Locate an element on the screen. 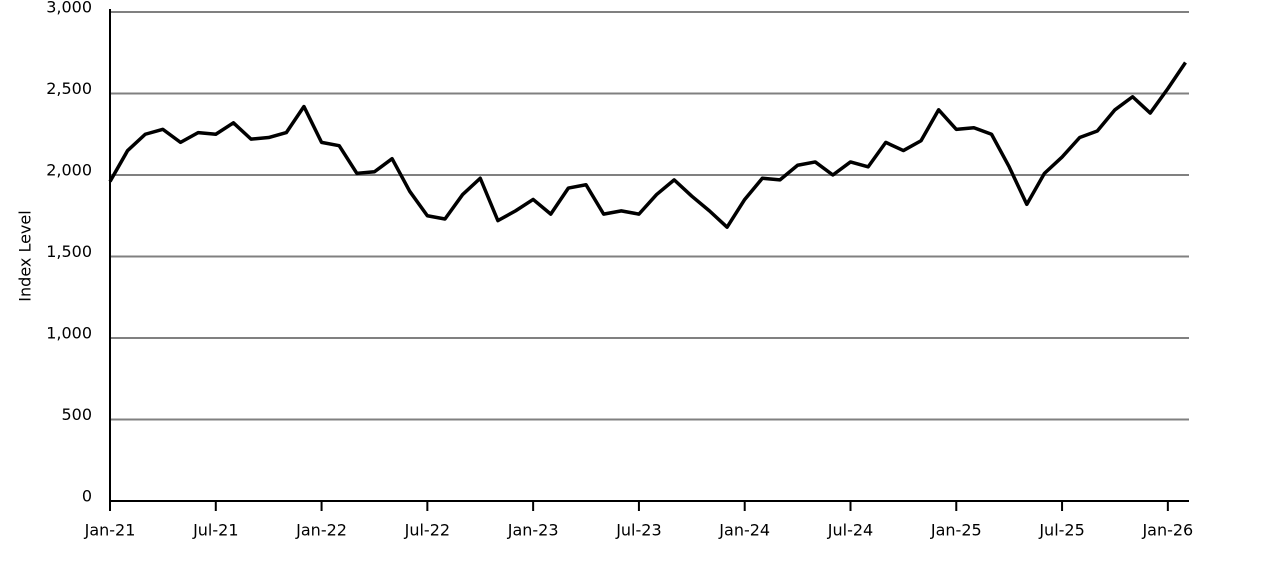  x-tick-label: Jul-22 is located at coordinates (427, 530).